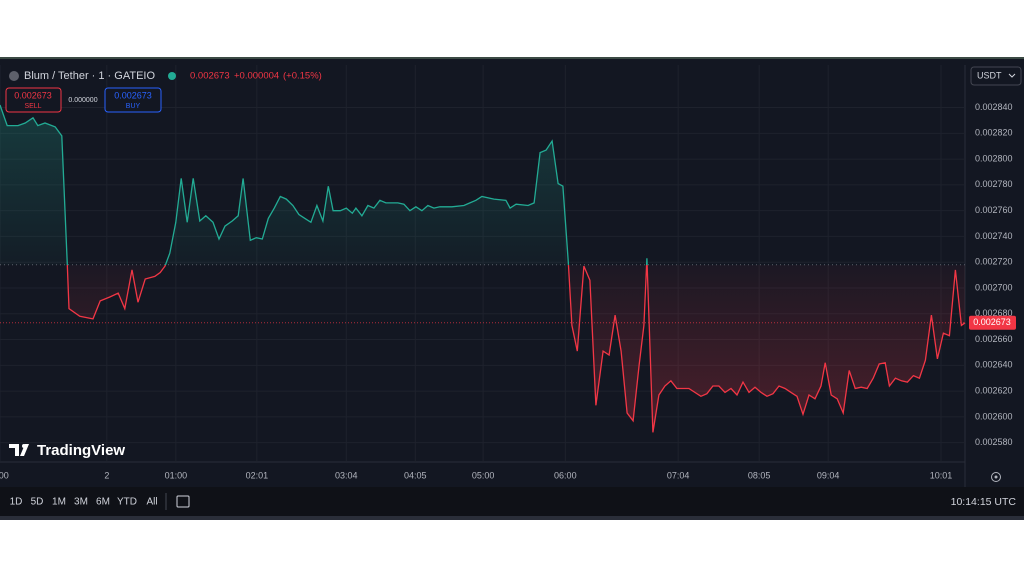  What do you see at coordinates (941, 475) in the screenshot?
I see `x-tick-label: 10:01` at bounding box center [941, 475].